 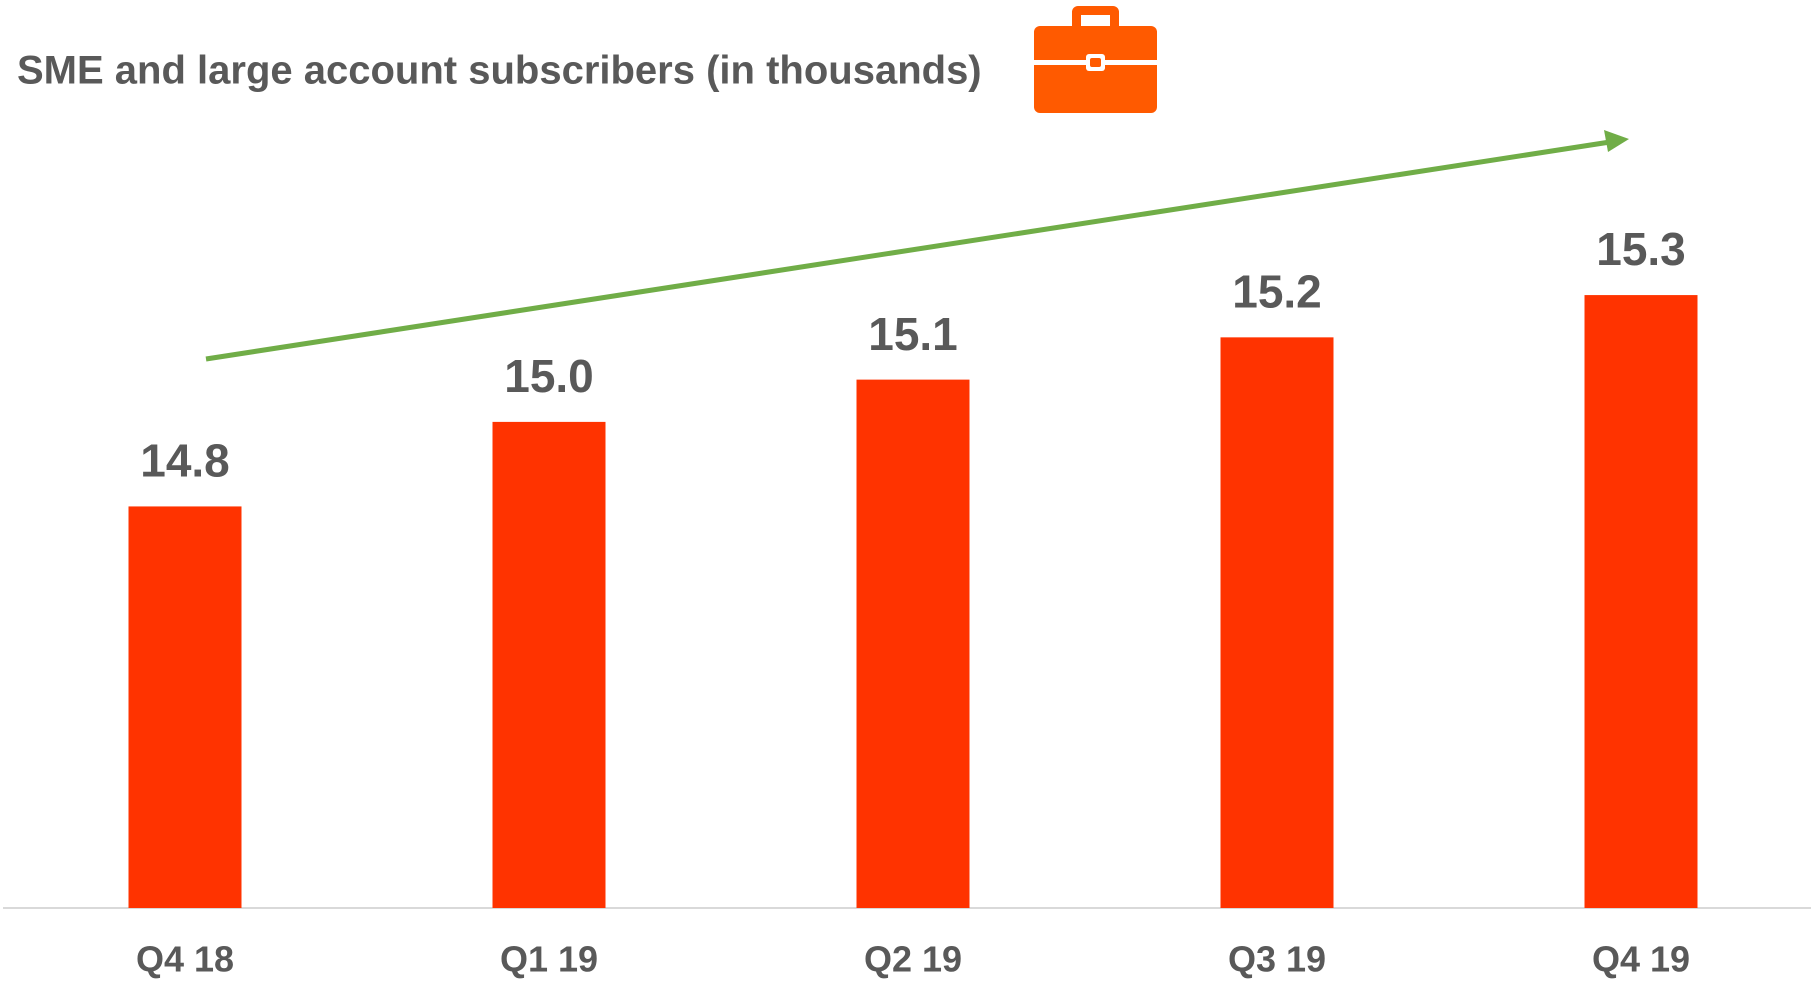 I want to click on x-tick-label: Q4 19, so click(x=1641, y=959).